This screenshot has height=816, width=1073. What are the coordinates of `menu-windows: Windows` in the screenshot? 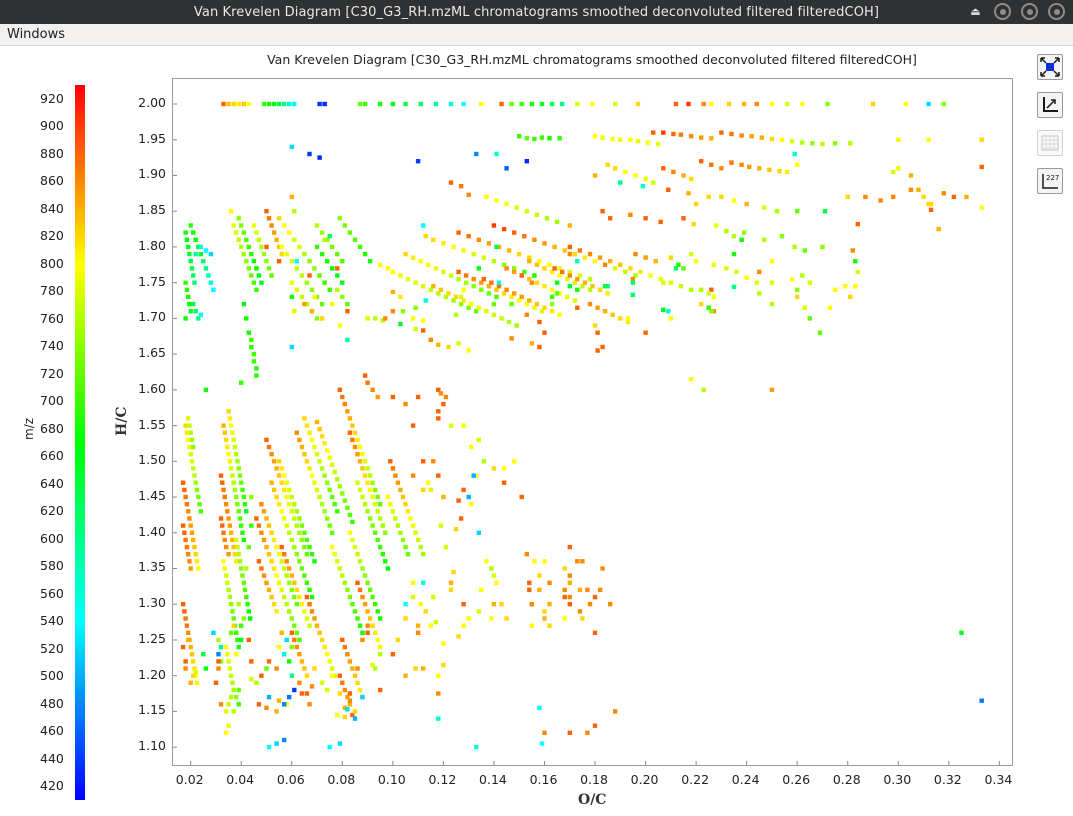 It's located at (36, 34).